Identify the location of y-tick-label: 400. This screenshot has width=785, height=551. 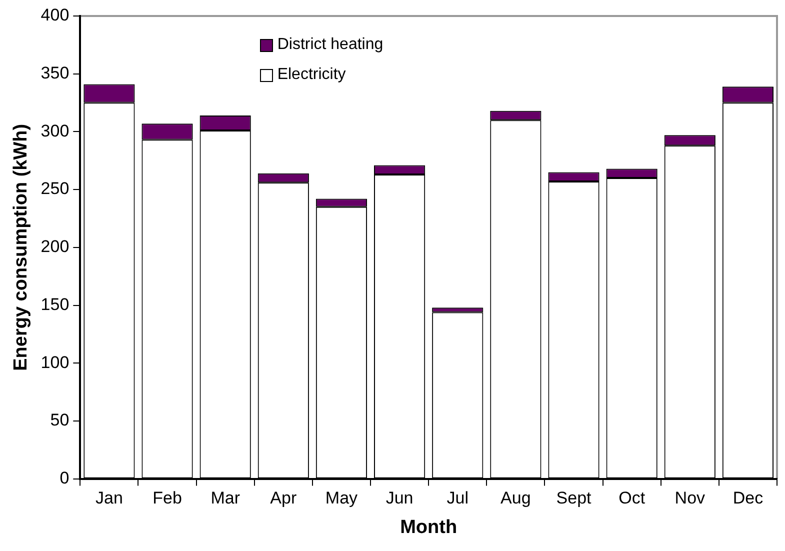
(55, 15).